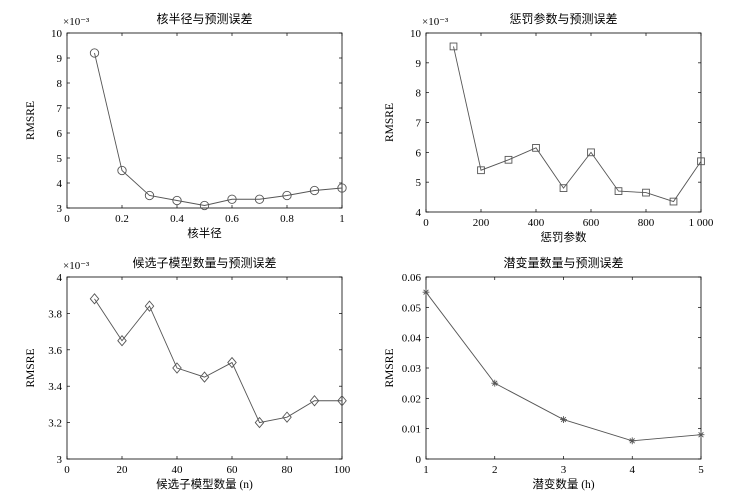 The height and width of the screenshot is (498, 737). I want to click on y-tick-label: 0, so click(419, 460).